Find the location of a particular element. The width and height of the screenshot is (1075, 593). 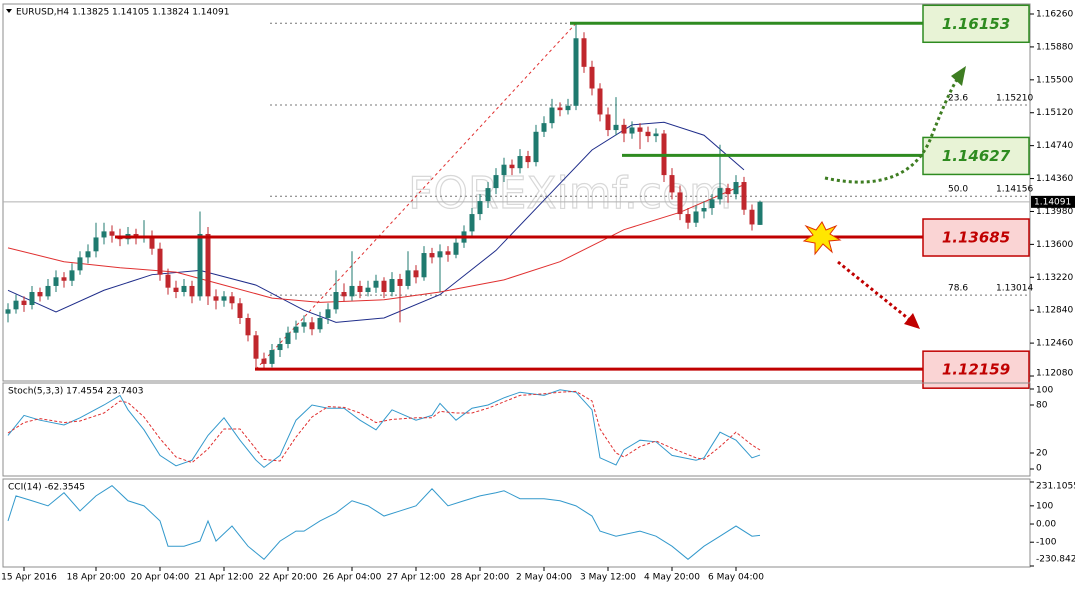

y-tick-label: 0 is located at coordinates (1039, 469).